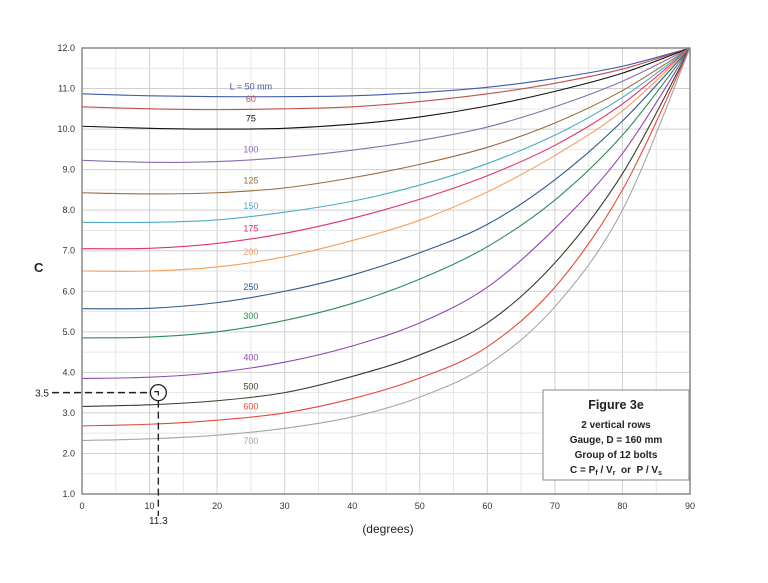  What do you see at coordinates (250, 407) in the screenshot?
I see `series-label: 600` at bounding box center [250, 407].